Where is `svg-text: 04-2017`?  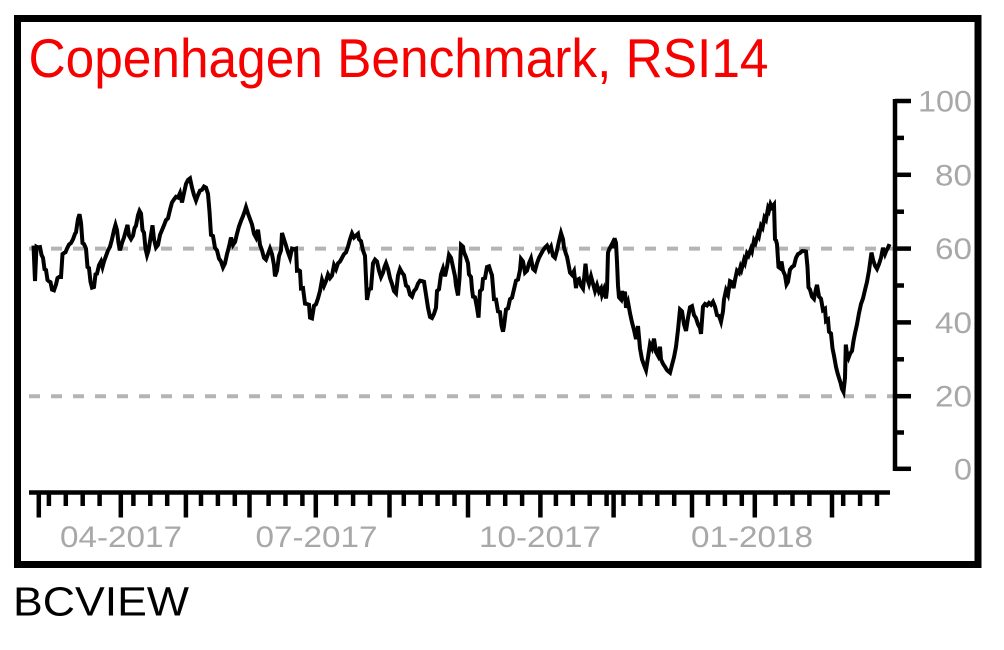 svg-text: 04-2017 is located at coordinates (121, 537).